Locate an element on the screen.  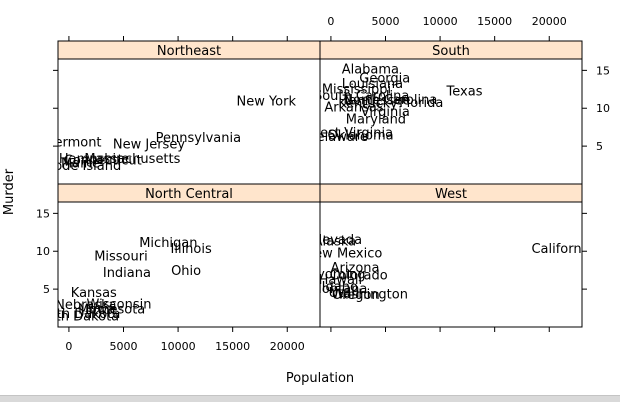
point-label-nevada: Nevada is located at coordinates (338, 240).